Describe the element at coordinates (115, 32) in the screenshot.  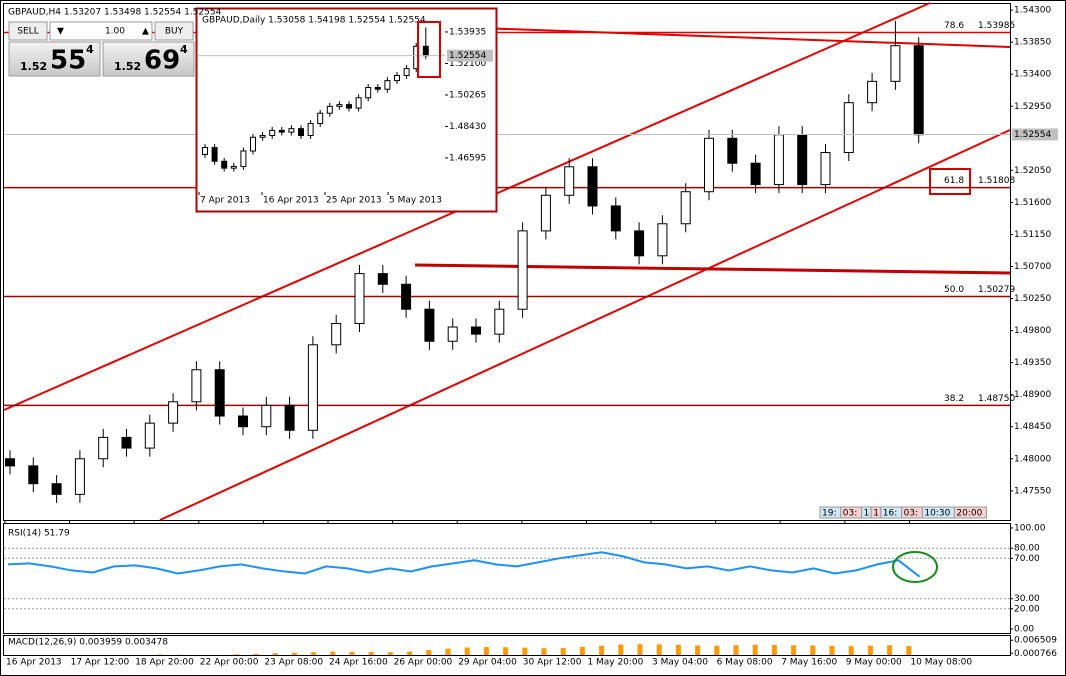
I see `lot-value: 1.00` at that location.